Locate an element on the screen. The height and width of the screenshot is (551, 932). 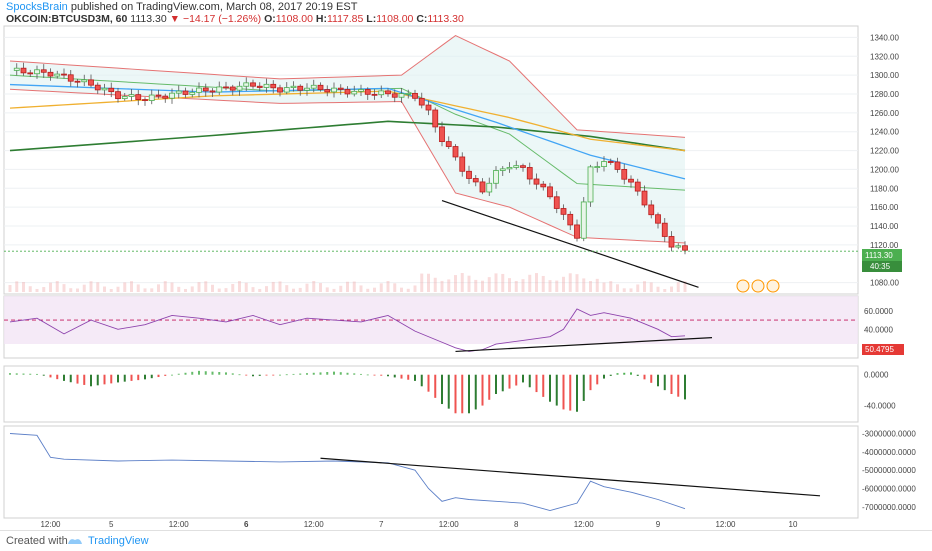
low-value: 1108.00 is located at coordinates (395, 19).